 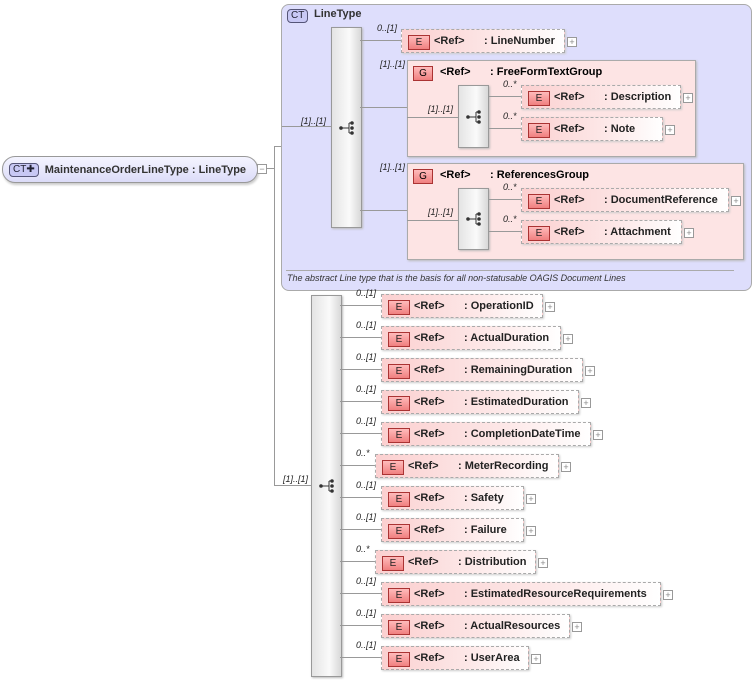 What do you see at coordinates (499, 306) in the screenshot?
I see `element-name: : OperationID` at bounding box center [499, 306].